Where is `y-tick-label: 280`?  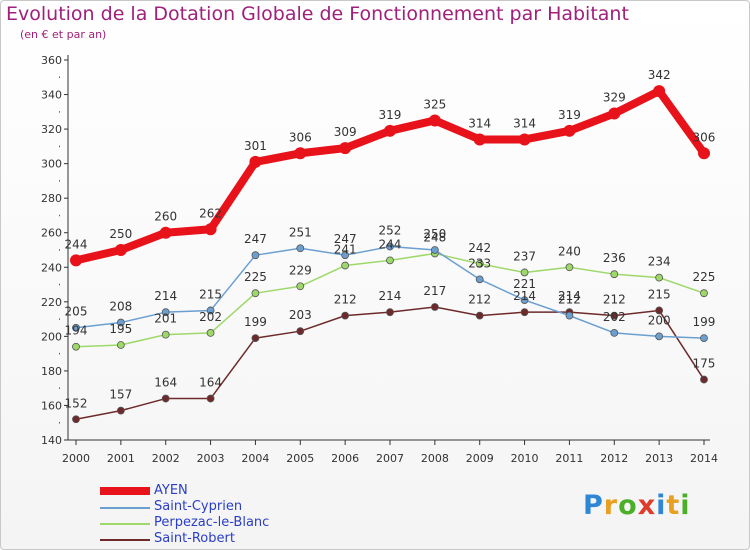
y-tick-label: 280 is located at coordinates (51, 198).